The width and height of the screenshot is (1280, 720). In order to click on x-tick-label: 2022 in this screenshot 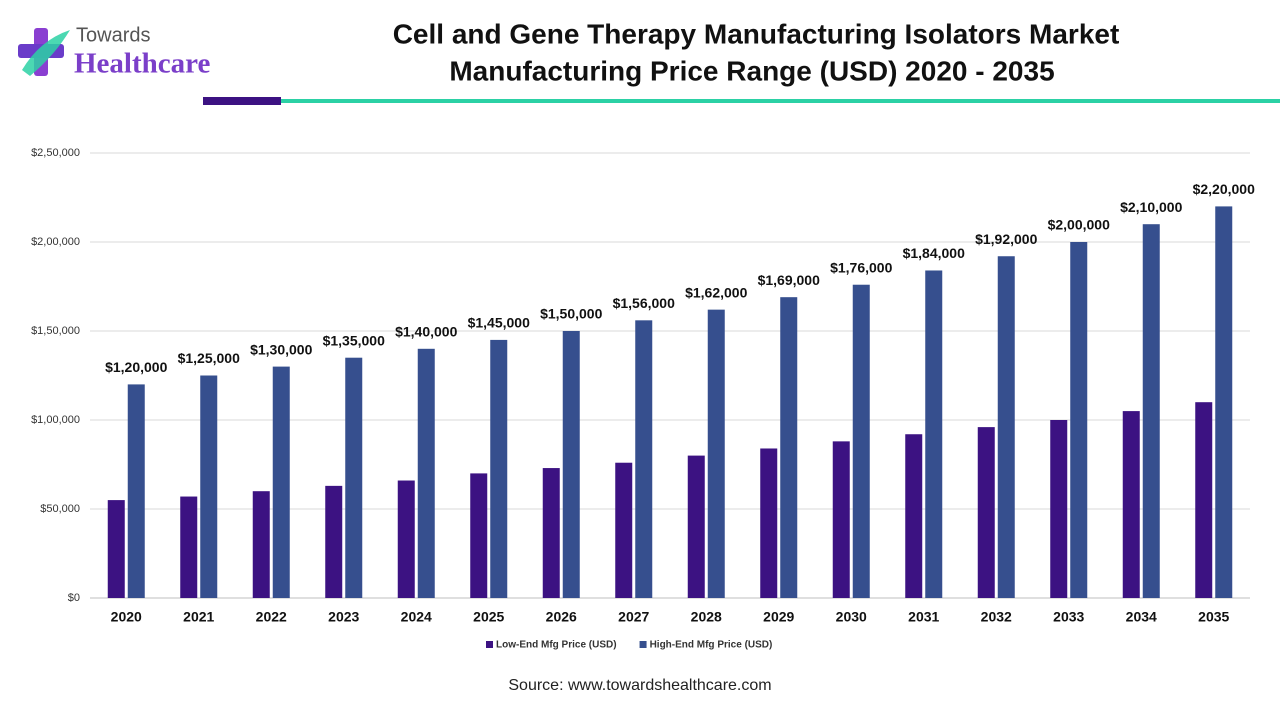, I will do `click(271, 617)`.